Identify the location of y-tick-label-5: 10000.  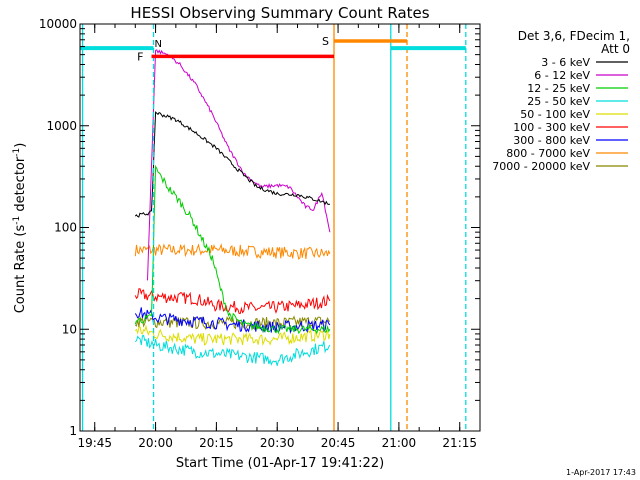
(58, 24).